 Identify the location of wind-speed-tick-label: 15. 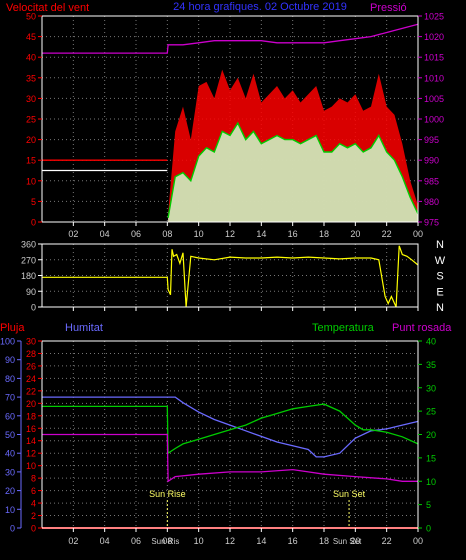
(31, 161).